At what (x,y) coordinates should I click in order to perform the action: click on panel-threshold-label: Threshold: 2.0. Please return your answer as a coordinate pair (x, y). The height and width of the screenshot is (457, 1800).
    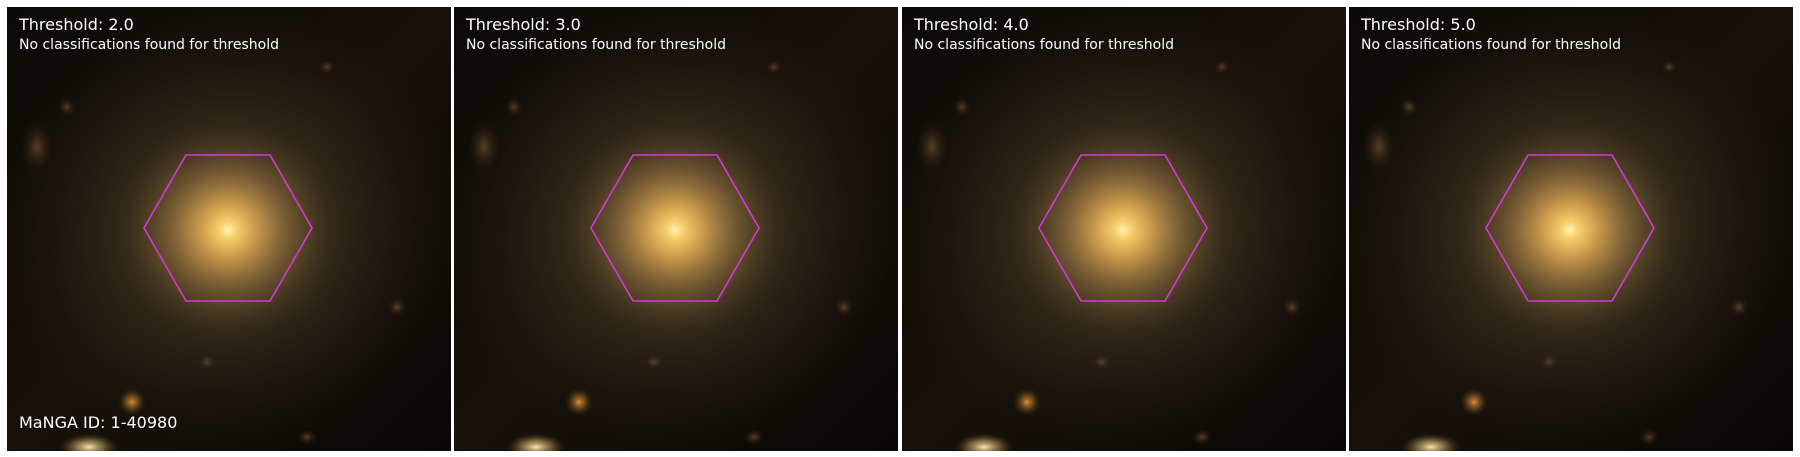
    Looking at the image, I should click on (76, 24).